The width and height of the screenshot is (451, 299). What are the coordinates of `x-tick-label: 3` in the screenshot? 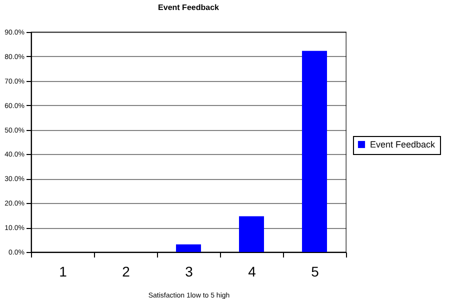 It's located at (189, 272).